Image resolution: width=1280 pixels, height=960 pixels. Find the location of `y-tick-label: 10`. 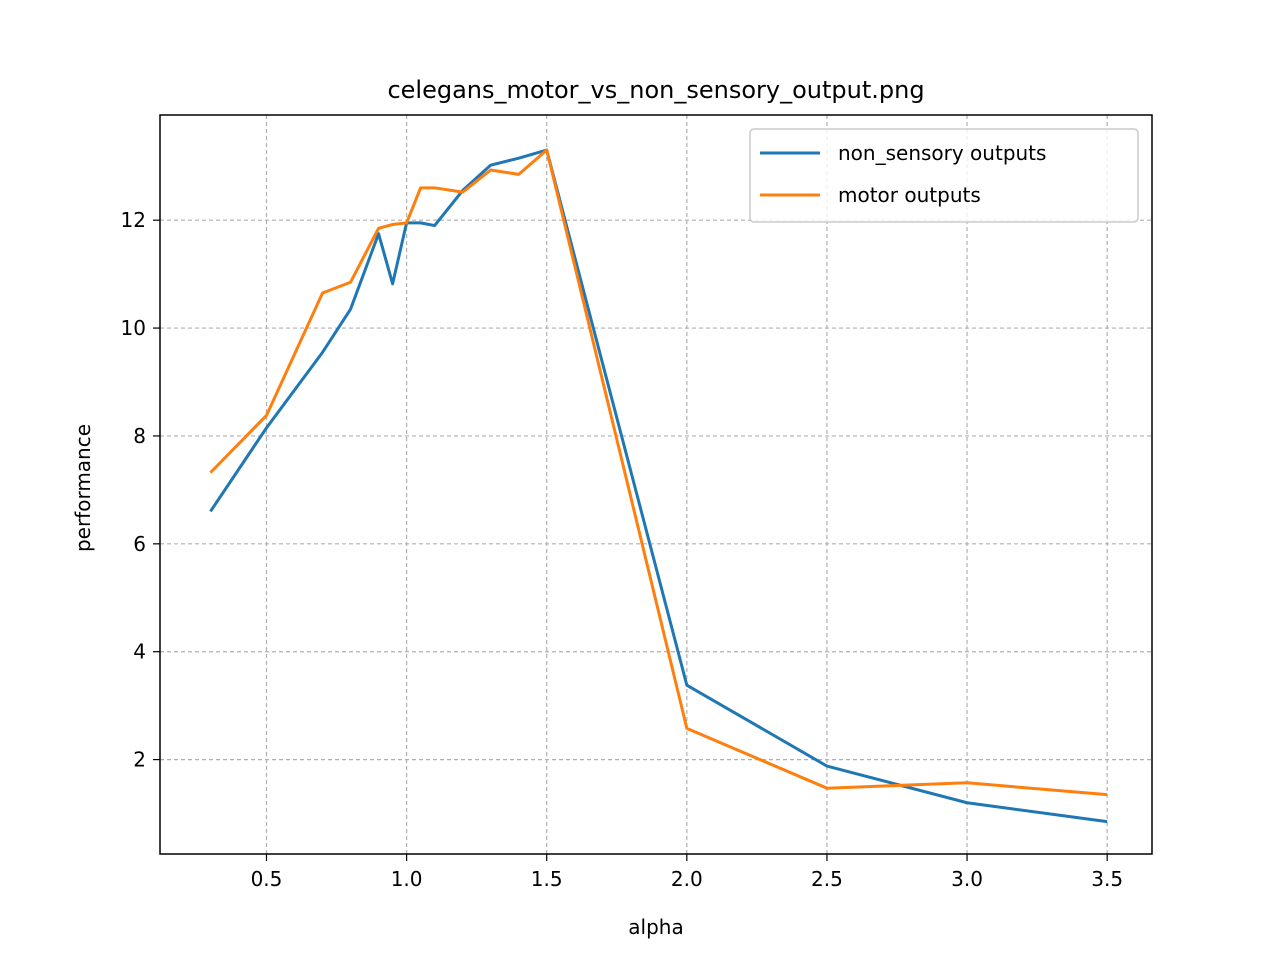

y-tick-label: 10 is located at coordinates (133, 328).